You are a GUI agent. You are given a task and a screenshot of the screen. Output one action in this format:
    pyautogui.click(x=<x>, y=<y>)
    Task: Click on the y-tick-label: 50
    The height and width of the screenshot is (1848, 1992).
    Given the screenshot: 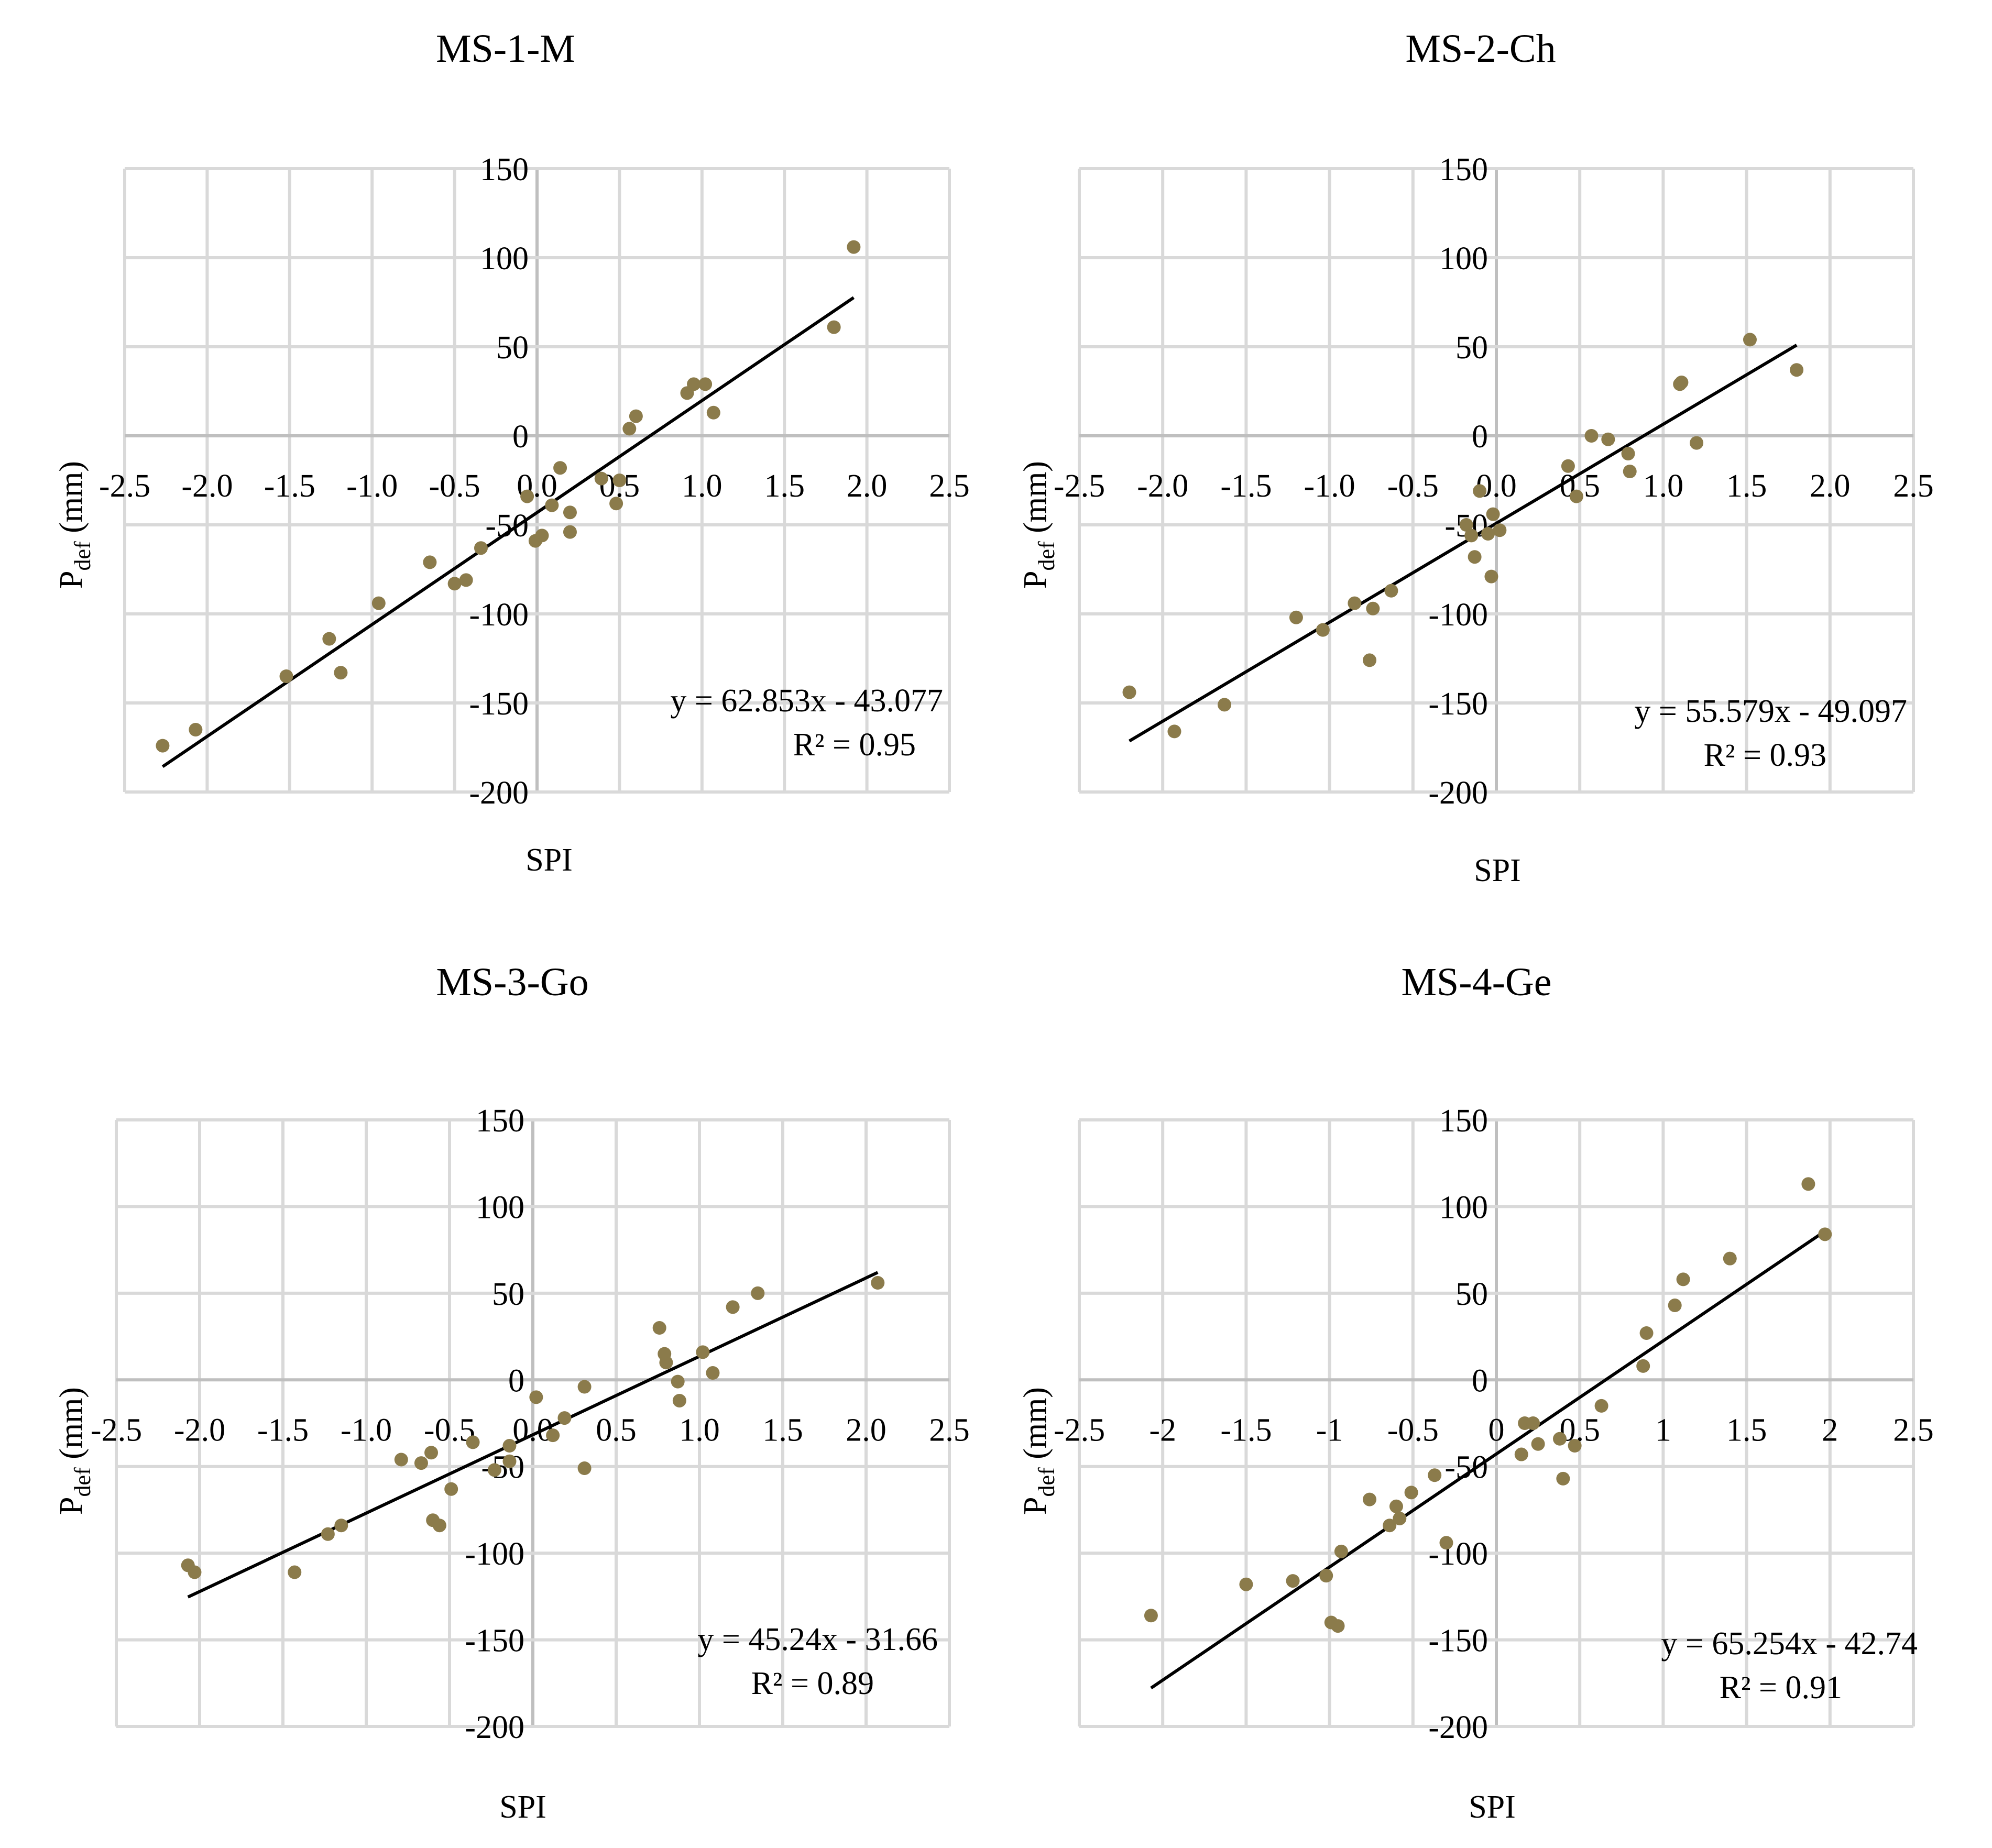 What is the action you would take?
    pyautogui.click(x=508, y=1295)
    